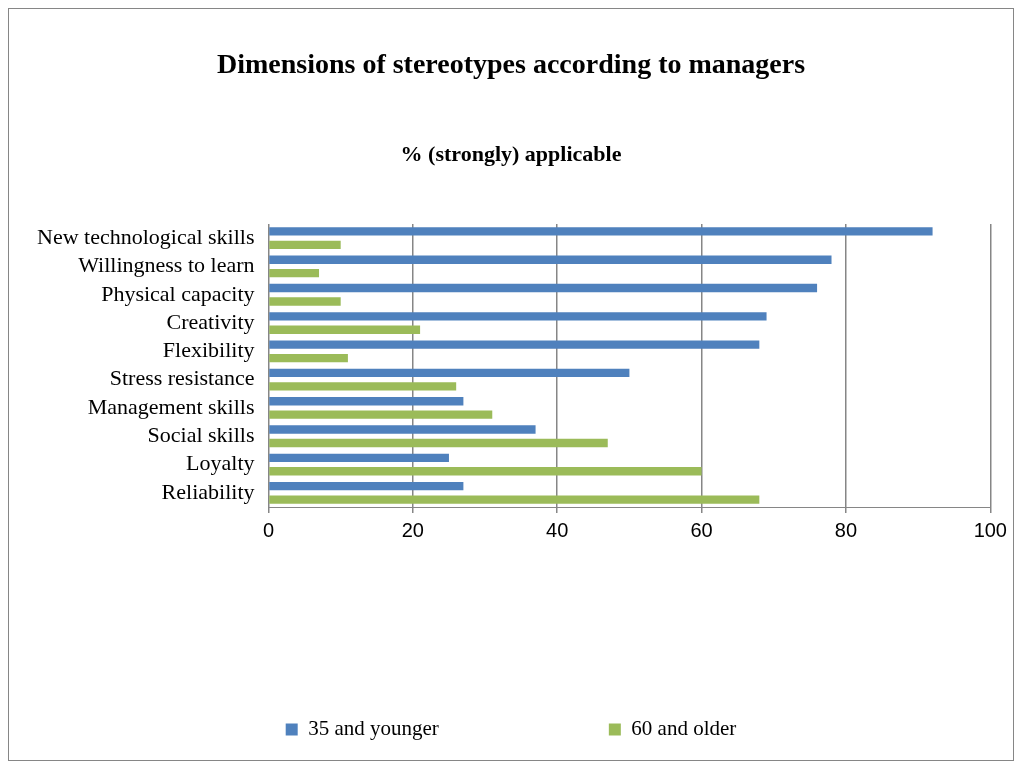  I want to click on y-tick-label: Physical capacity, so click(178, 293).